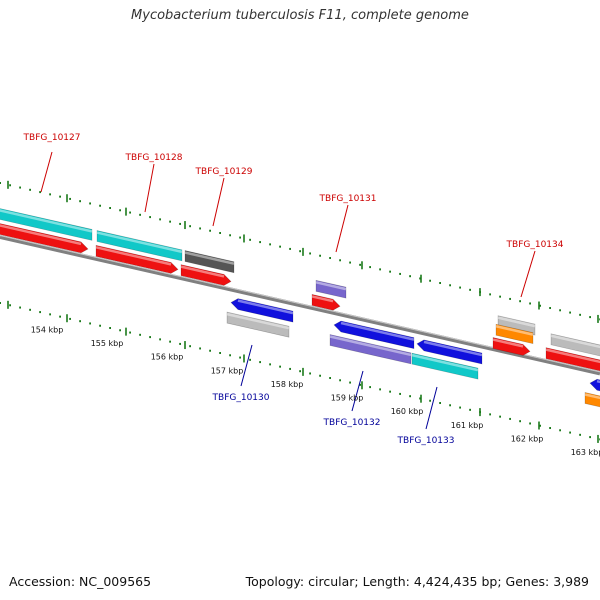  I want to click on gene-feature-edge-cds, so click(592, 400).